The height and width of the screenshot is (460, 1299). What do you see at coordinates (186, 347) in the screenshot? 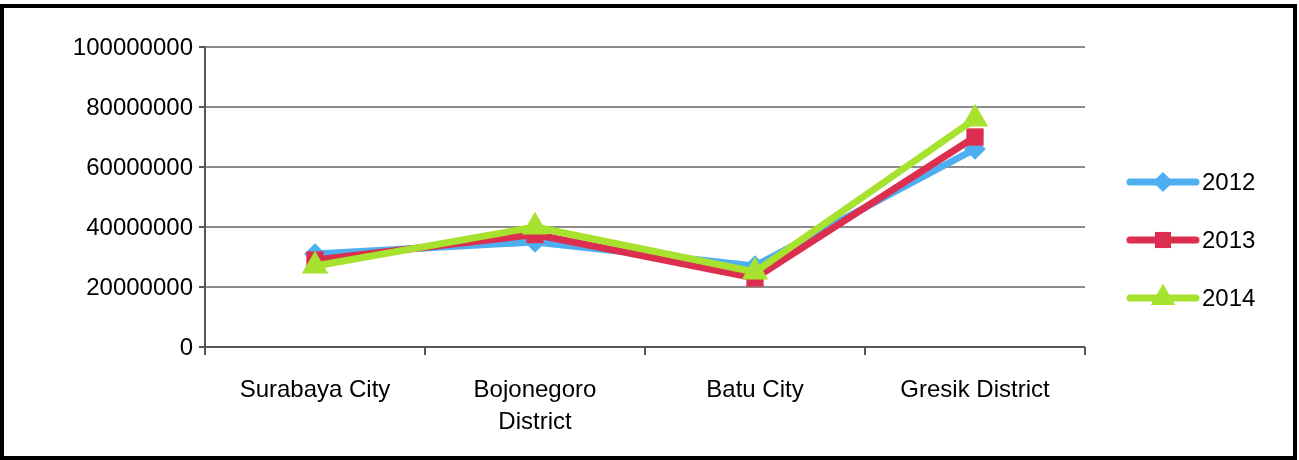
I see `y-tick-label: 0` at bounding box center [186, 347].